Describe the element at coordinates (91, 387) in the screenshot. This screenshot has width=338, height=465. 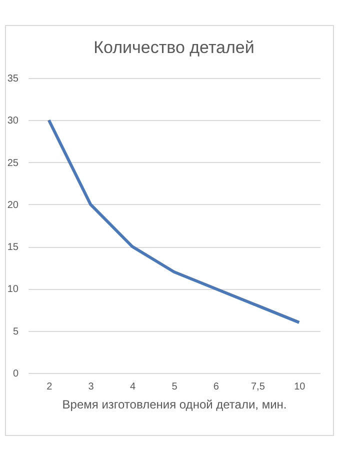
I see `x-tick-label: 3` at that location.